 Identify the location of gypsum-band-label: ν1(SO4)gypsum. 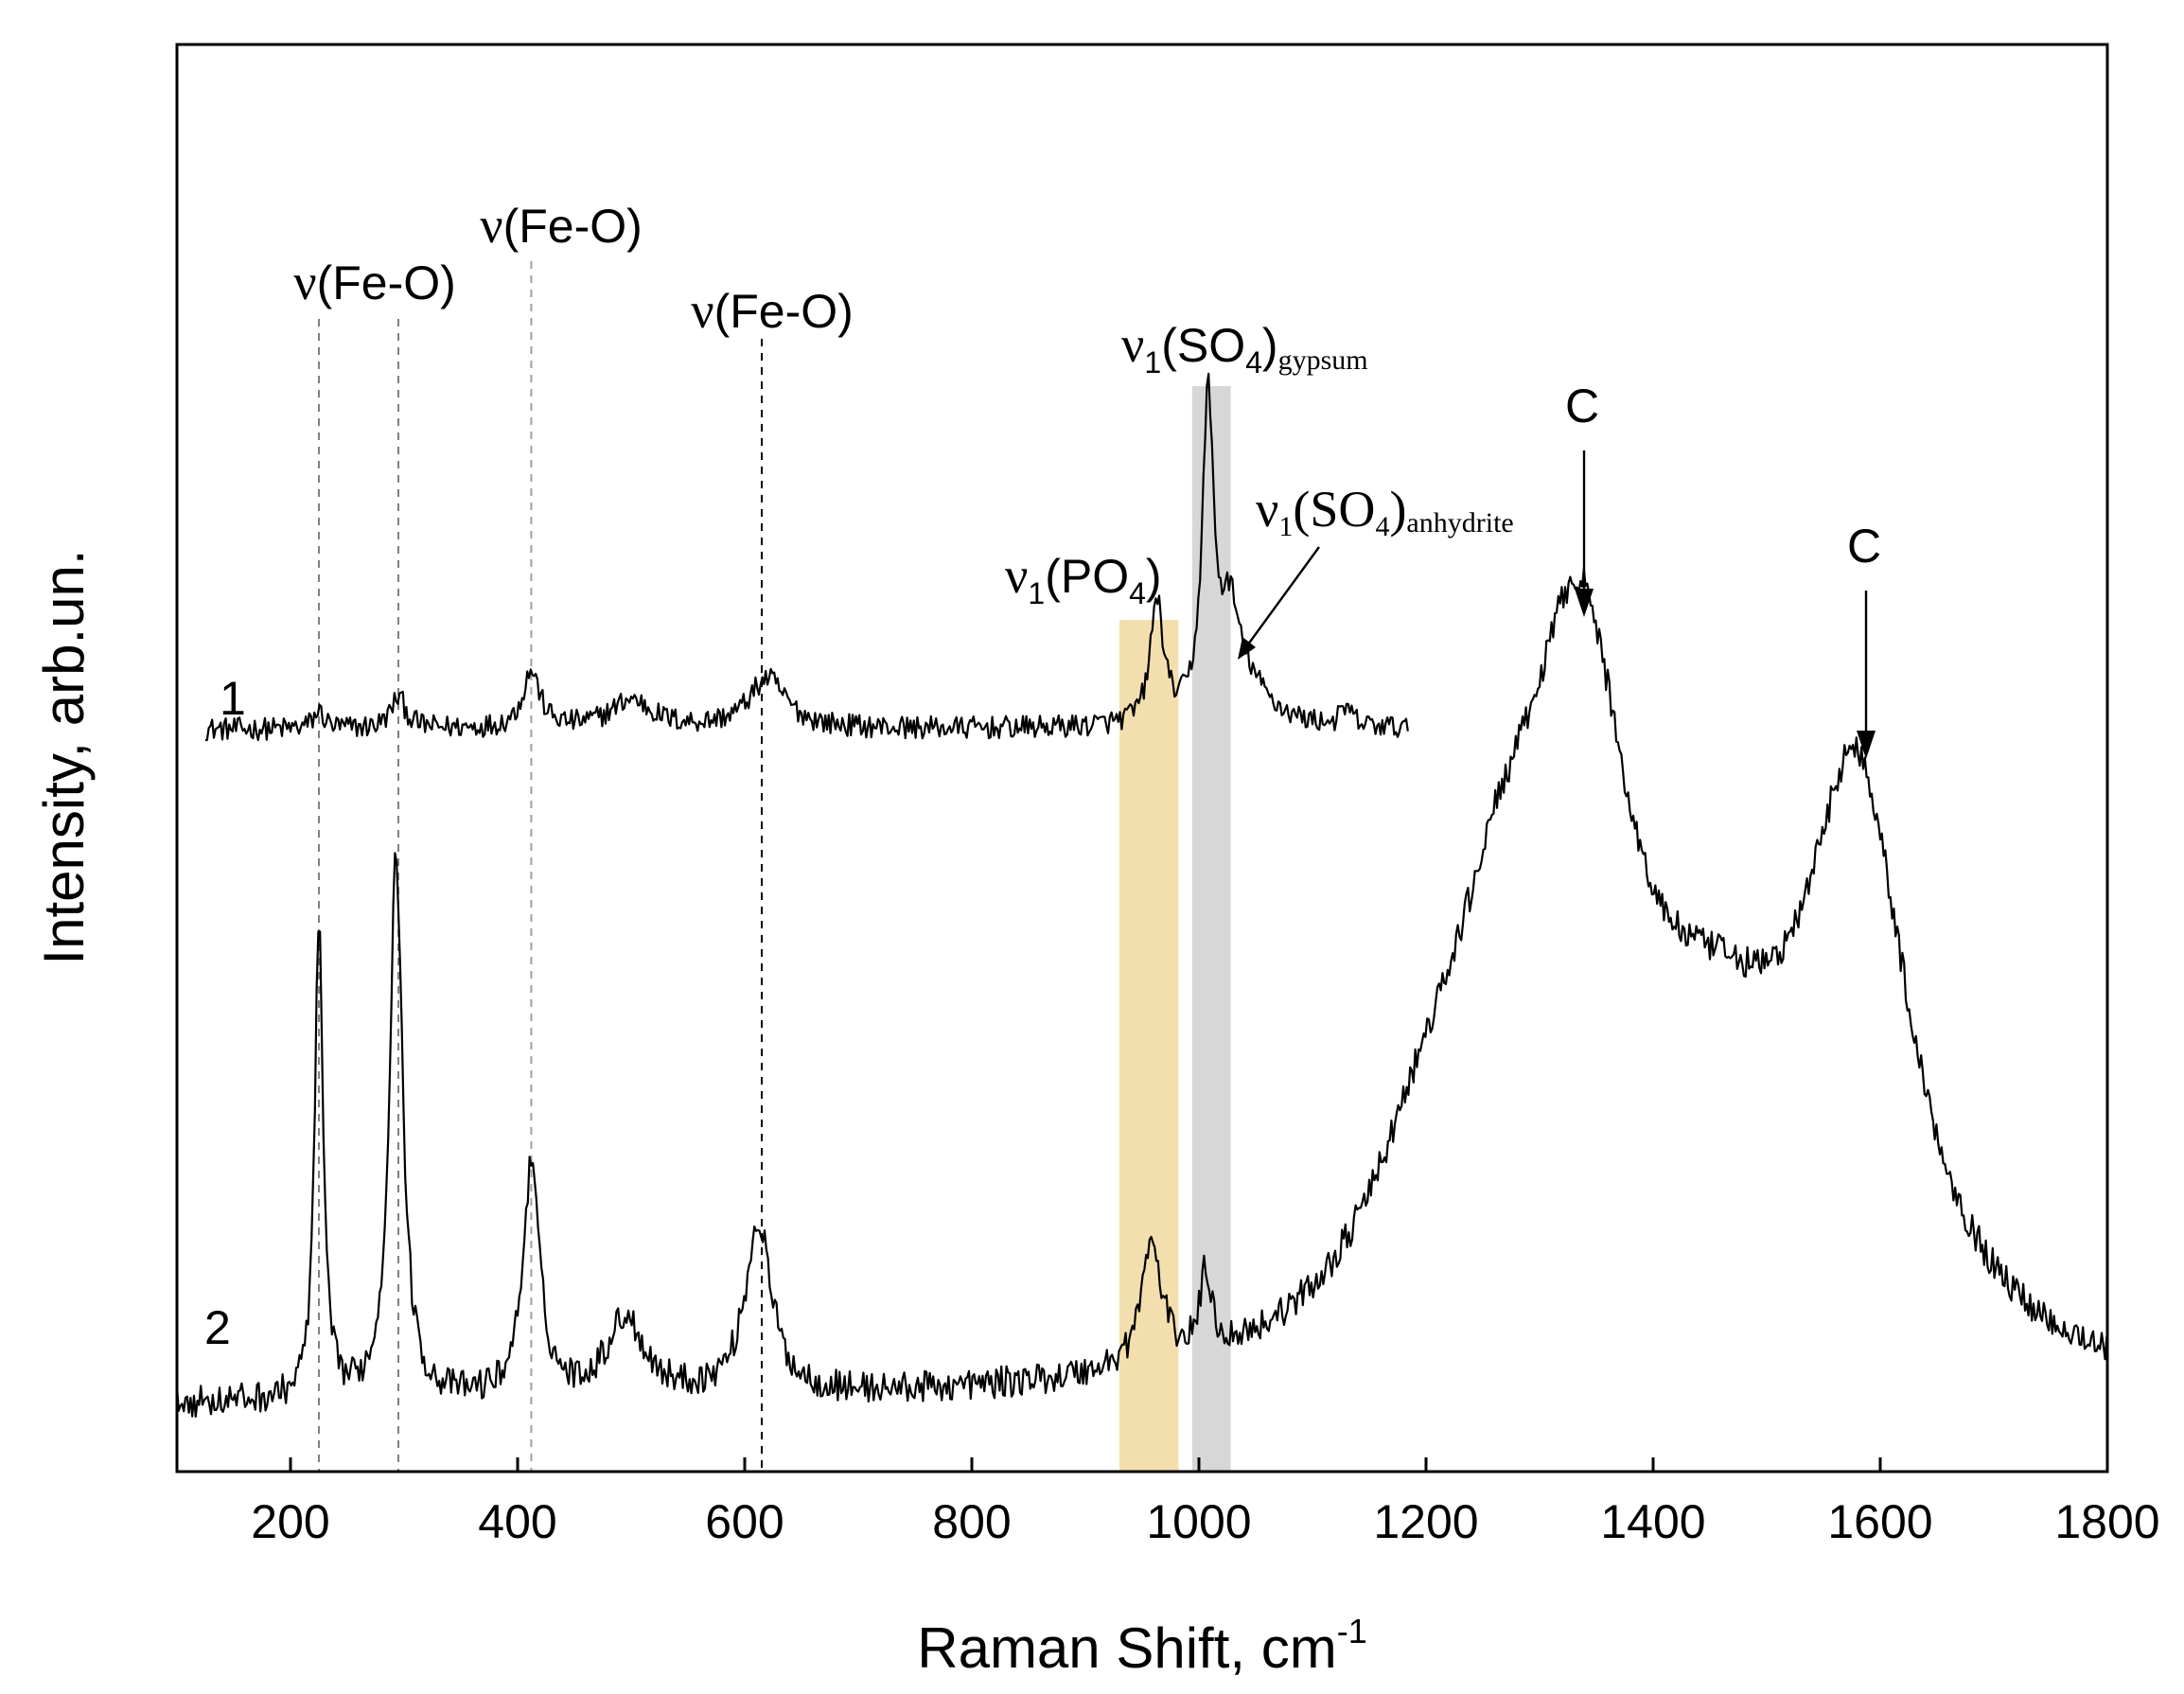
(1244, 347).